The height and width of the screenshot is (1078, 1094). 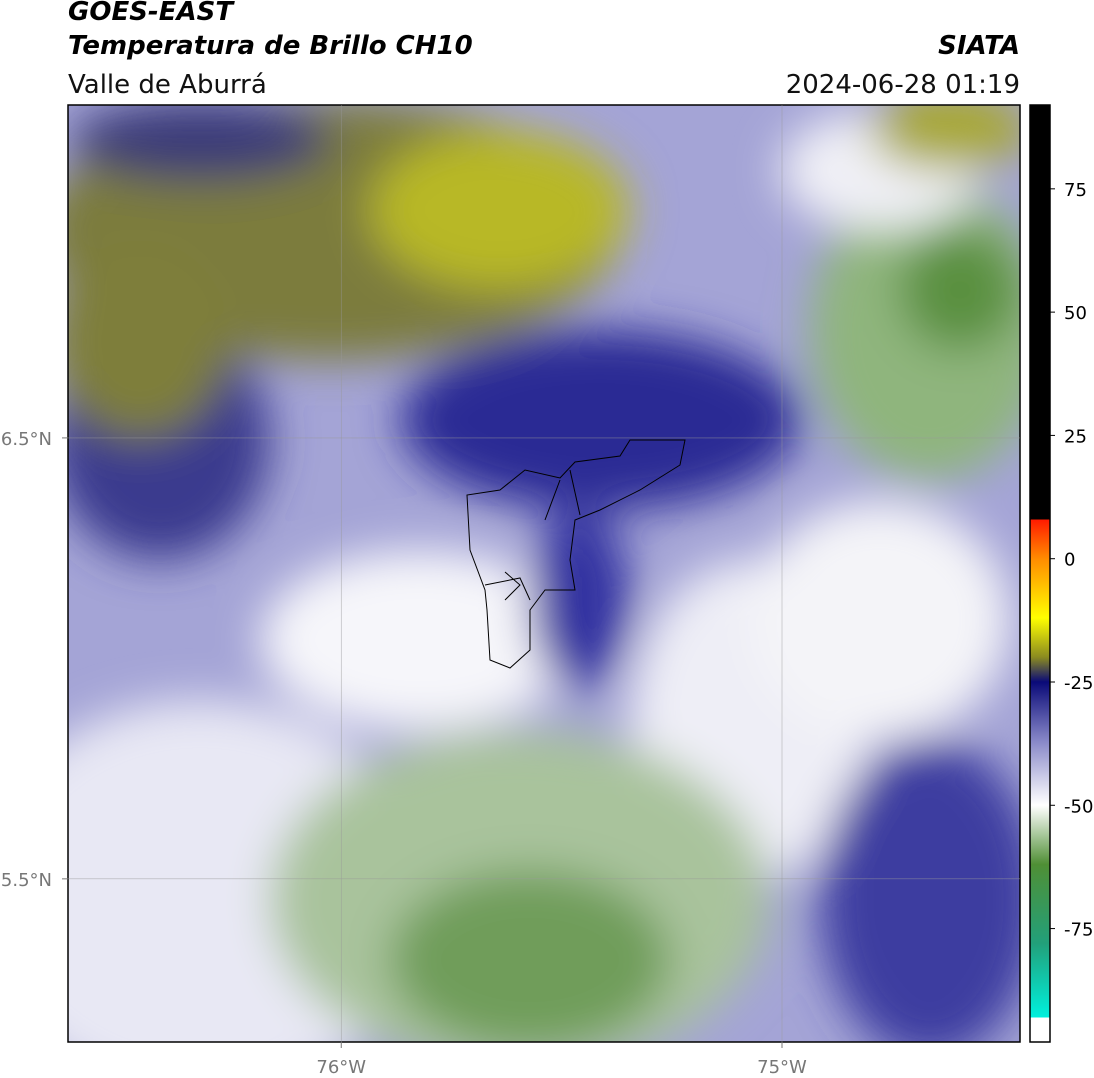 What do you see at coordinates (1069, 560) in the screenshot?
I see `colorbar-tick-label: 0` at bounding box center [1069, 560].